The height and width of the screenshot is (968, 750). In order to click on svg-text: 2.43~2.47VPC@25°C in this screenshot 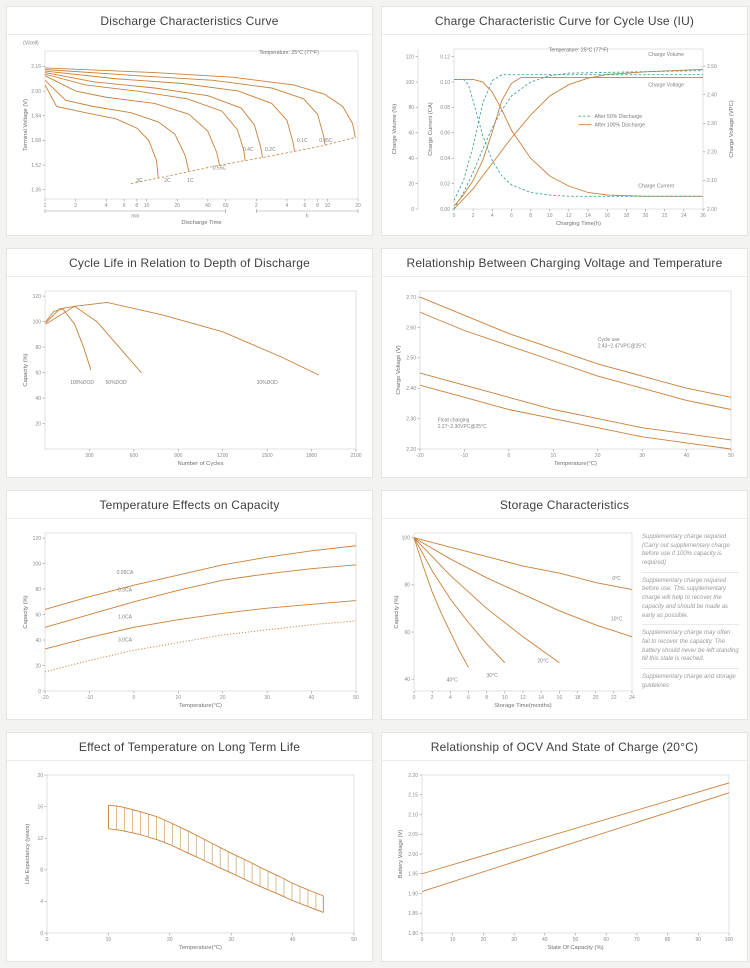, I will do `click(622, 346)`.